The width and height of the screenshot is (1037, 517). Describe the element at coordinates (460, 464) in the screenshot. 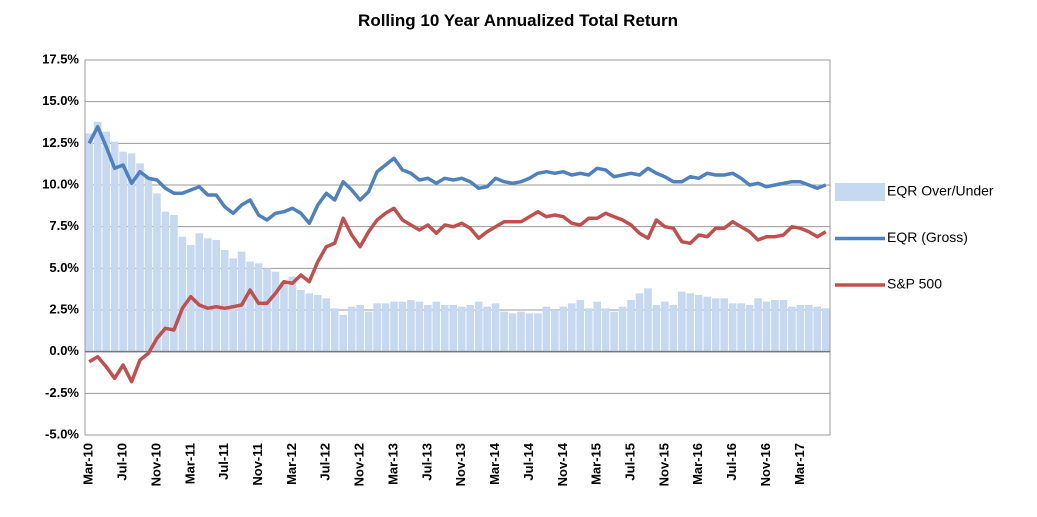

I see `x-tick-label: Nov-13` at that location.